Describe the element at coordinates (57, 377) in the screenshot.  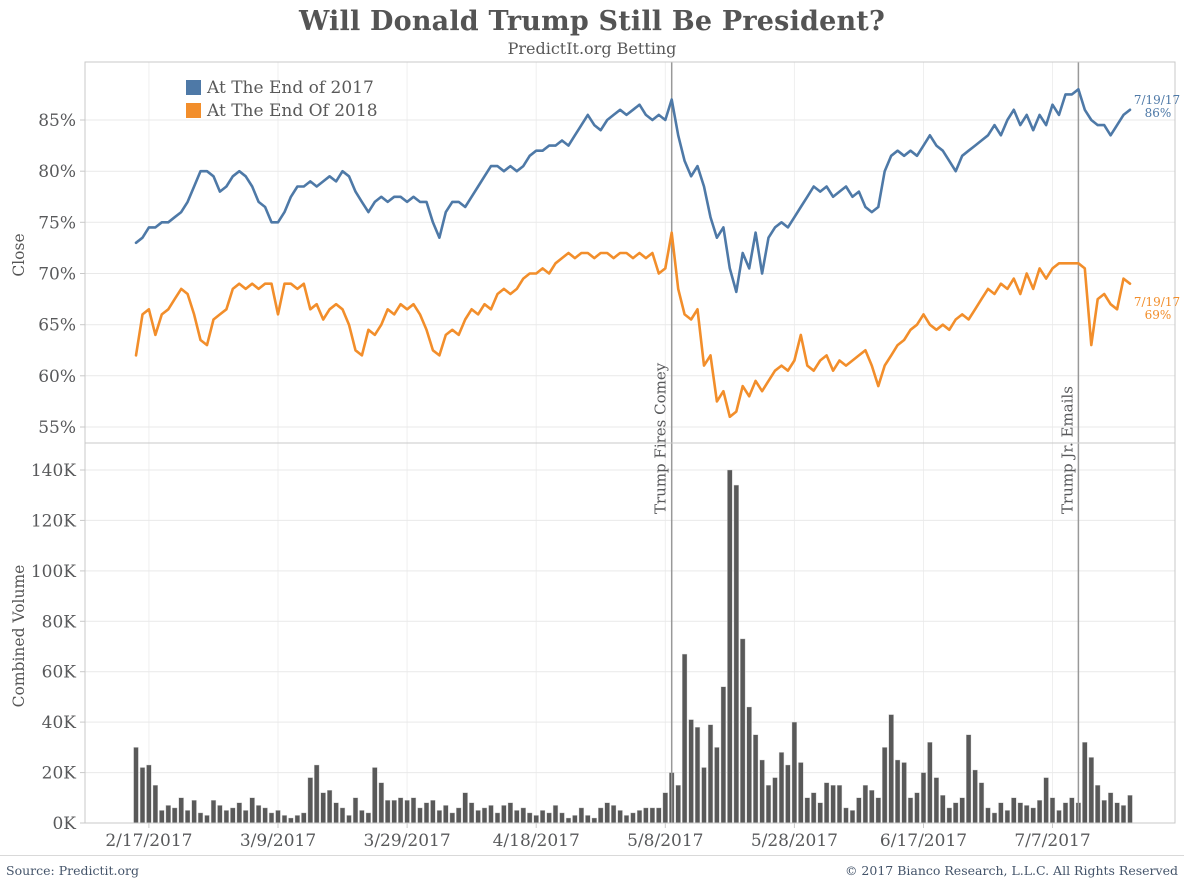
I see `y-tick-label: 60%` at that location.